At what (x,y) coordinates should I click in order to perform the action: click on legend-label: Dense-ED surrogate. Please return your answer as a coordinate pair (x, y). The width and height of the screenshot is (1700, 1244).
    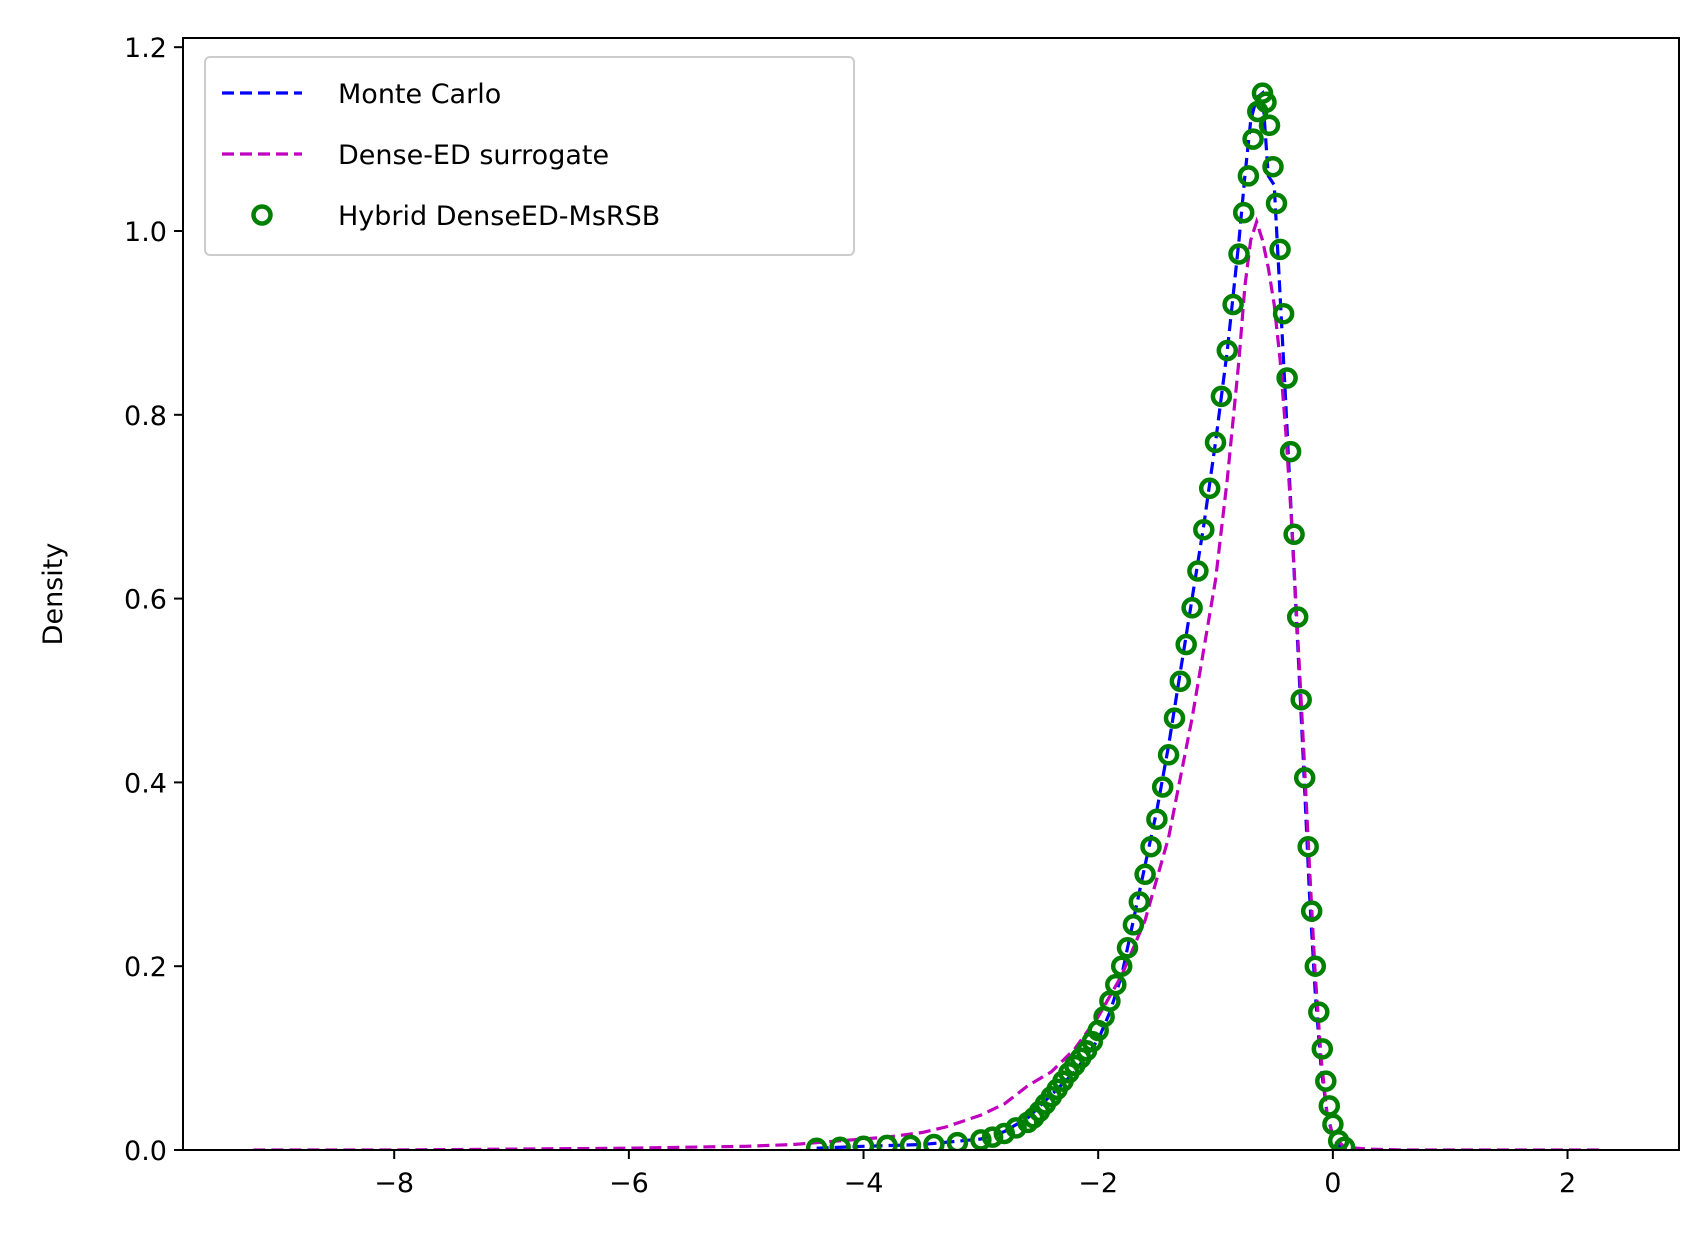
    Looking at the image, I should click on (473, 155).